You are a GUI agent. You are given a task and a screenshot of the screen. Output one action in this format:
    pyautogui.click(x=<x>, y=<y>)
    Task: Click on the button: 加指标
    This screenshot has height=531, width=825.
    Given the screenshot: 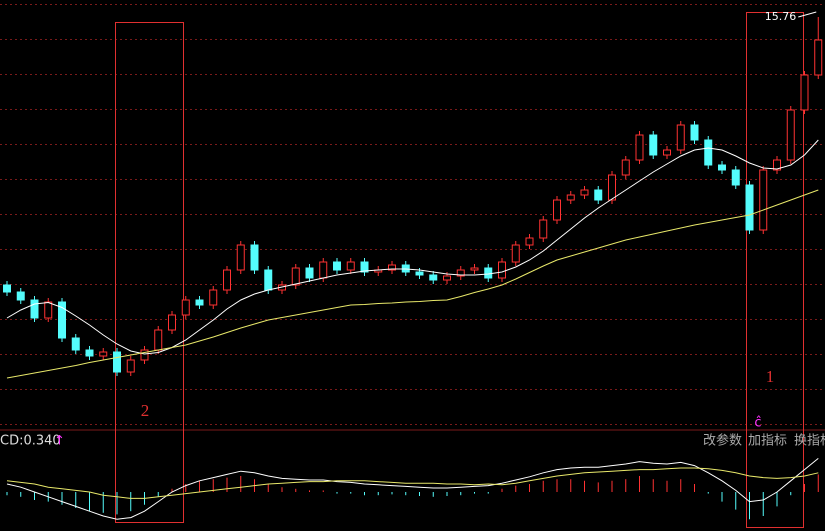 What is the action you would take?
    pyautogui.click(x=767, y=441)
    